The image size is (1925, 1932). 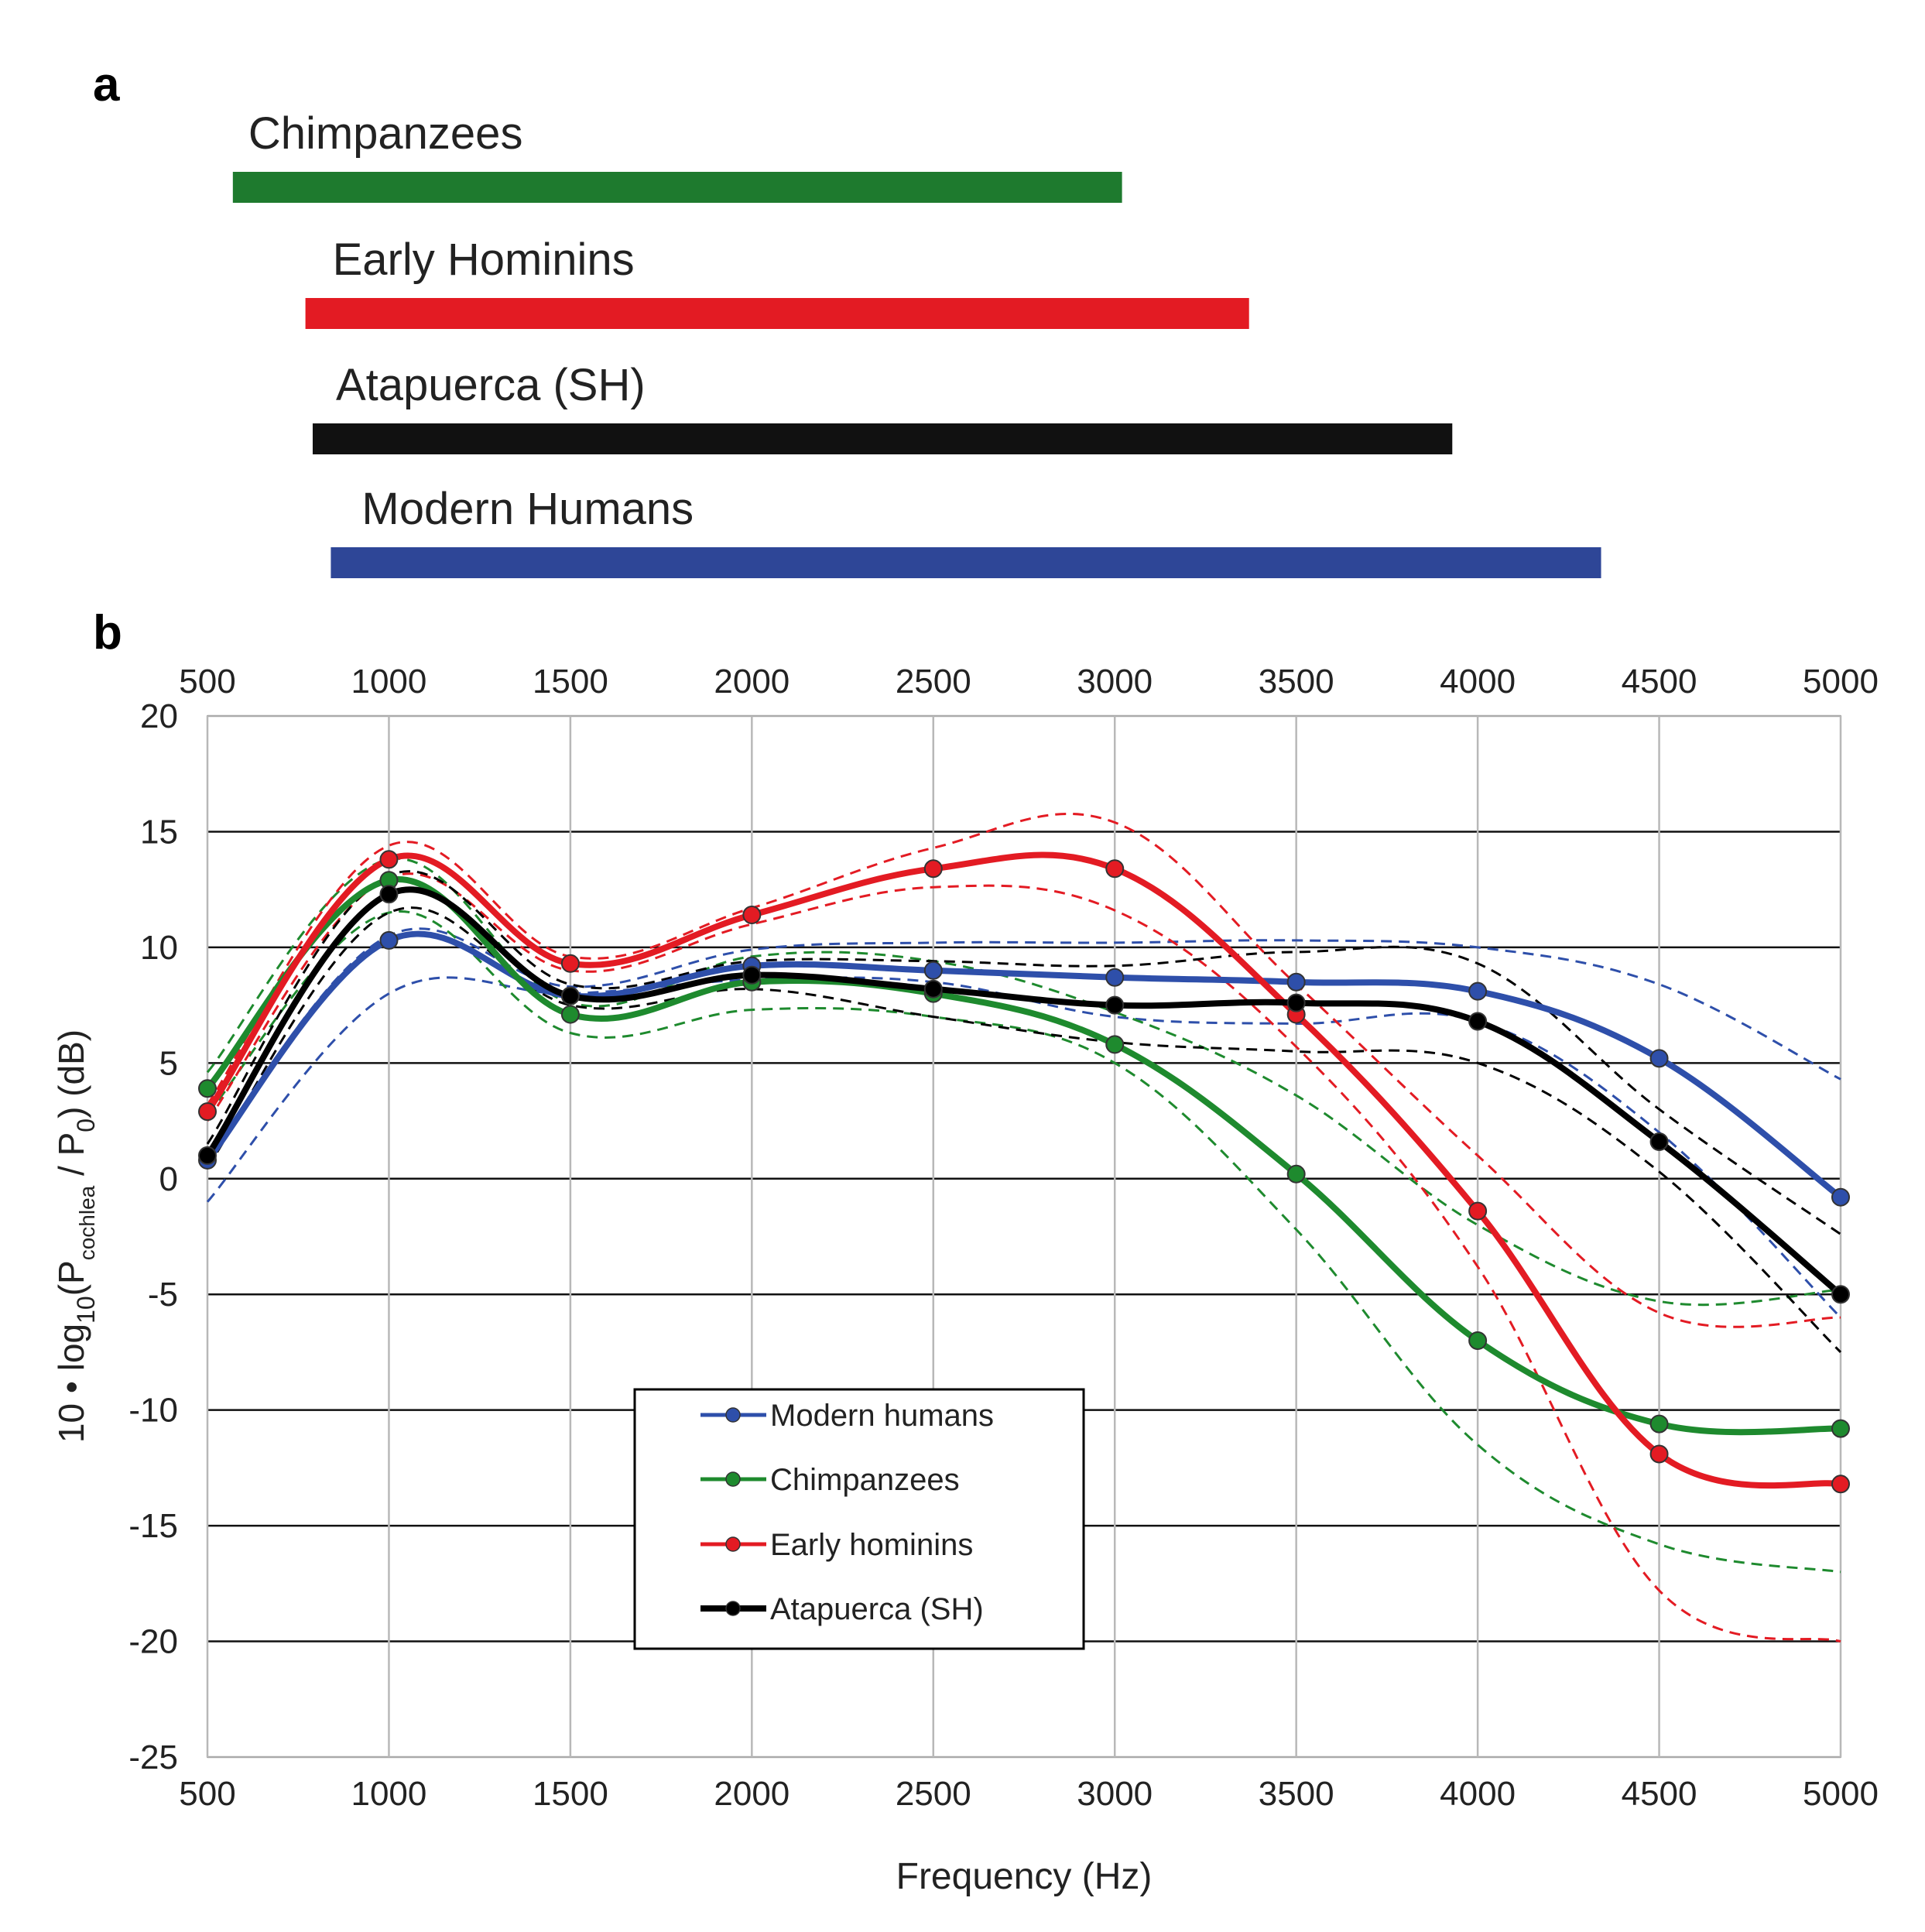 What do you see at coordinates (159, 948) in the screenshot?
I see `y-tick-label: 10` at bounding box center [159, 948].